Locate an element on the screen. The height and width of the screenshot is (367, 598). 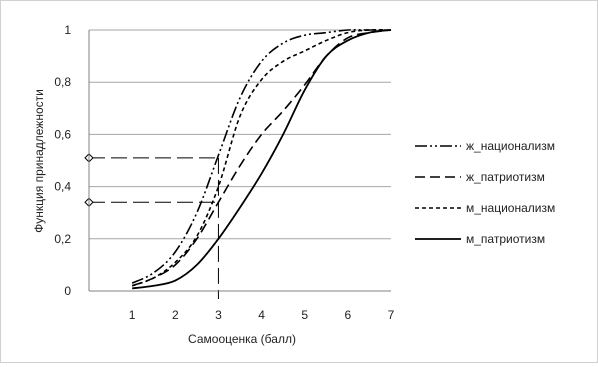
x-tick-label: 7 is located at coordinates (391, 315).